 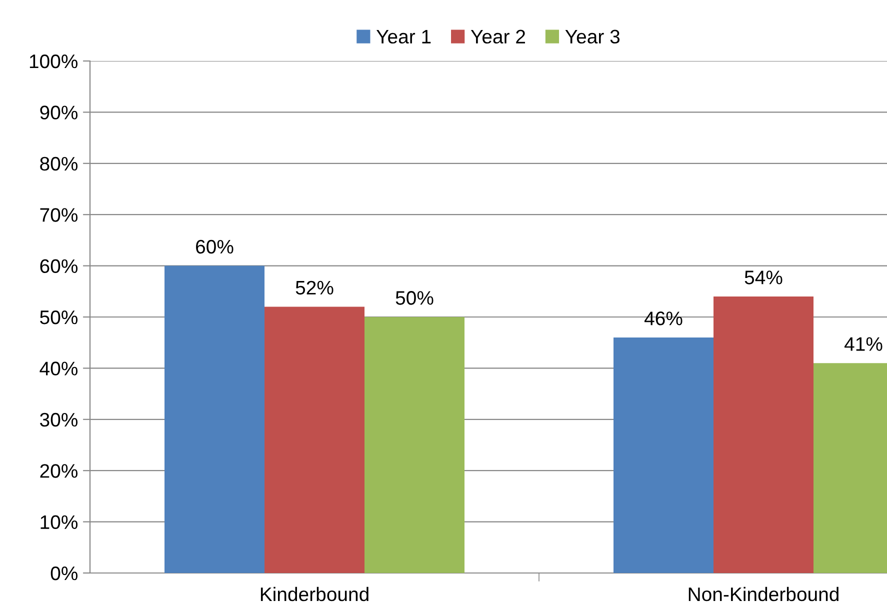 What do you see at coordinates (59, 522) in the screenshot?
I see `y-tick-label: 10%` at bounding box center [59, 522].